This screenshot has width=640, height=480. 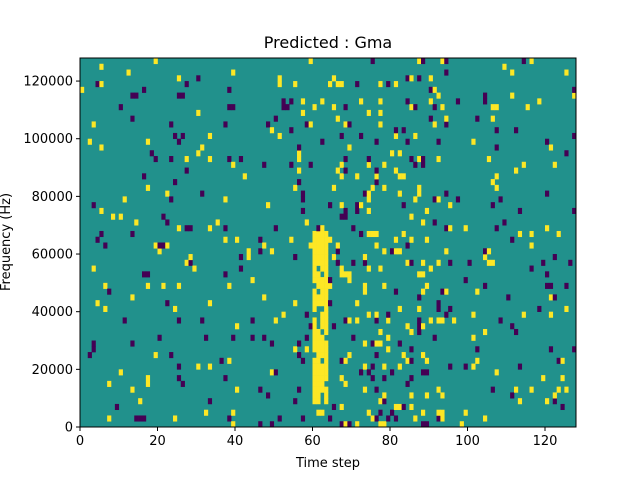 I want to click on x-tick-label: 80, so click(x=390, y=441).